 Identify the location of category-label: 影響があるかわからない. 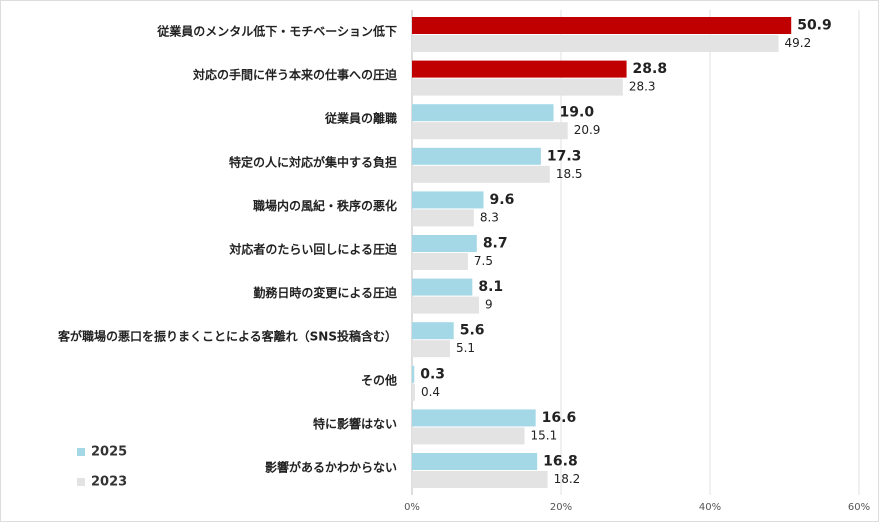
(331, 467).